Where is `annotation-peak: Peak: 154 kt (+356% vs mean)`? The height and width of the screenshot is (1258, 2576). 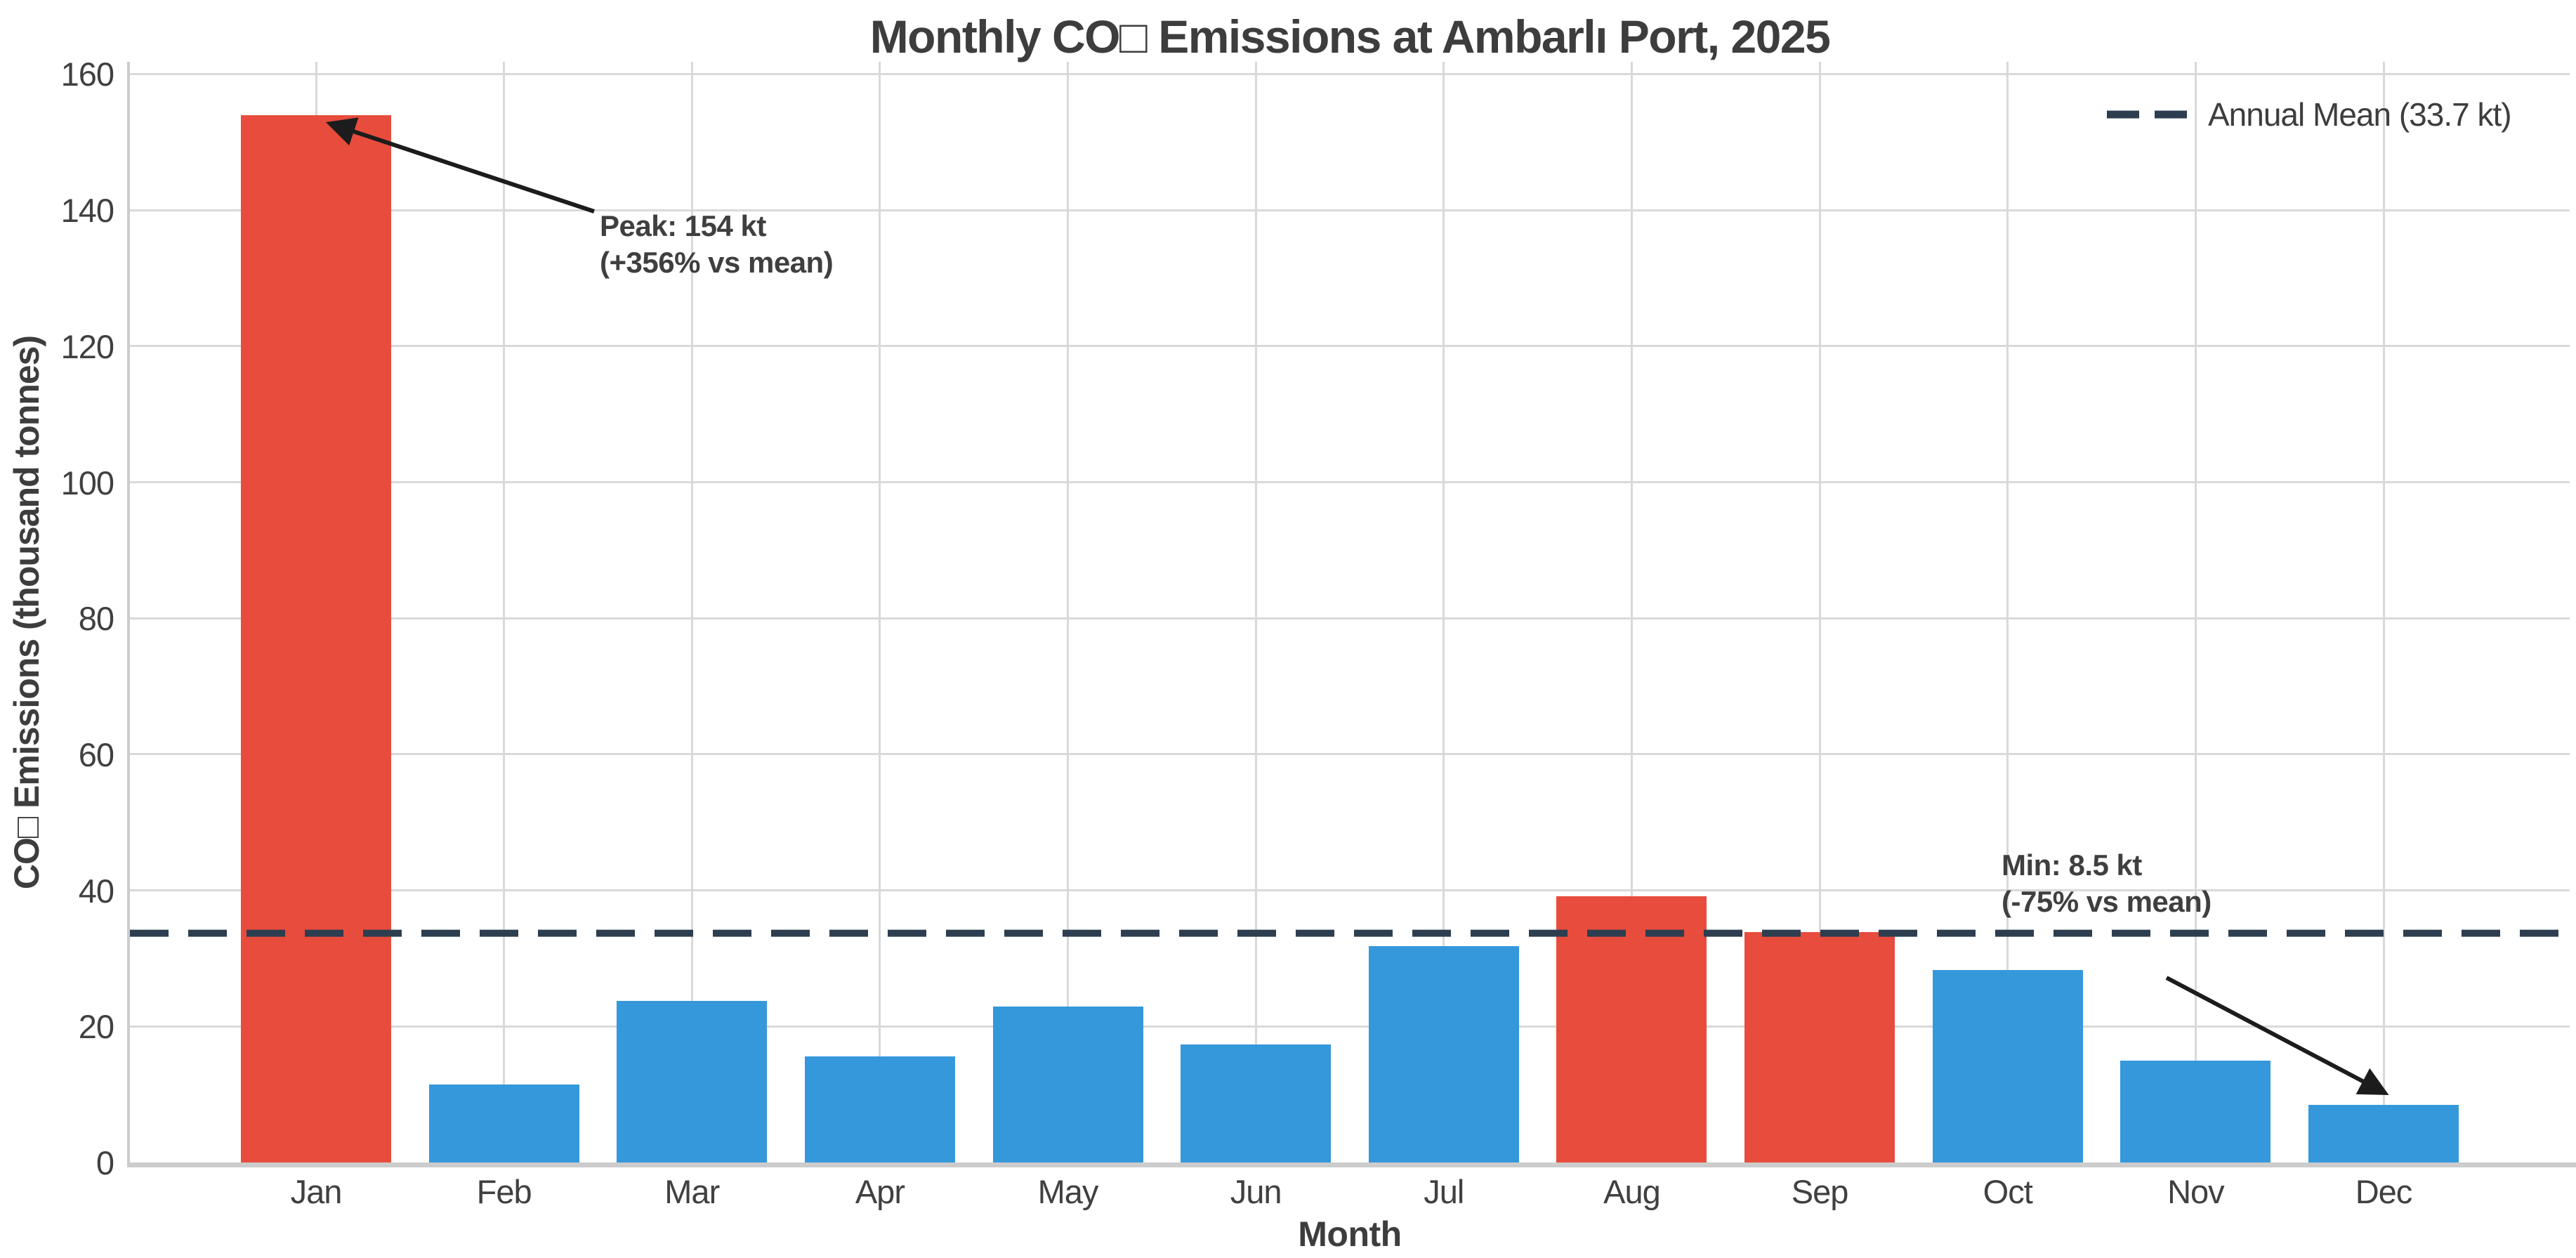
annotation-peak: Peak: 154 kt (+356% vs mean) is located at coordinates (717, 245).